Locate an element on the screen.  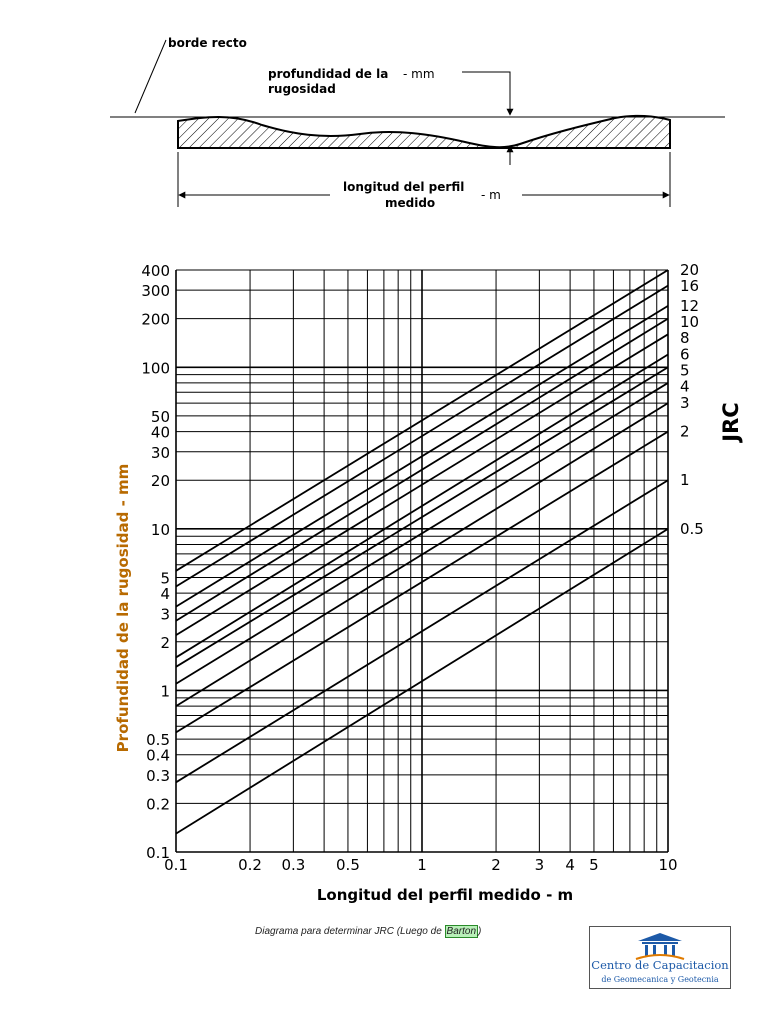
depth-unit: - mm is located at coordinates (419, 74).